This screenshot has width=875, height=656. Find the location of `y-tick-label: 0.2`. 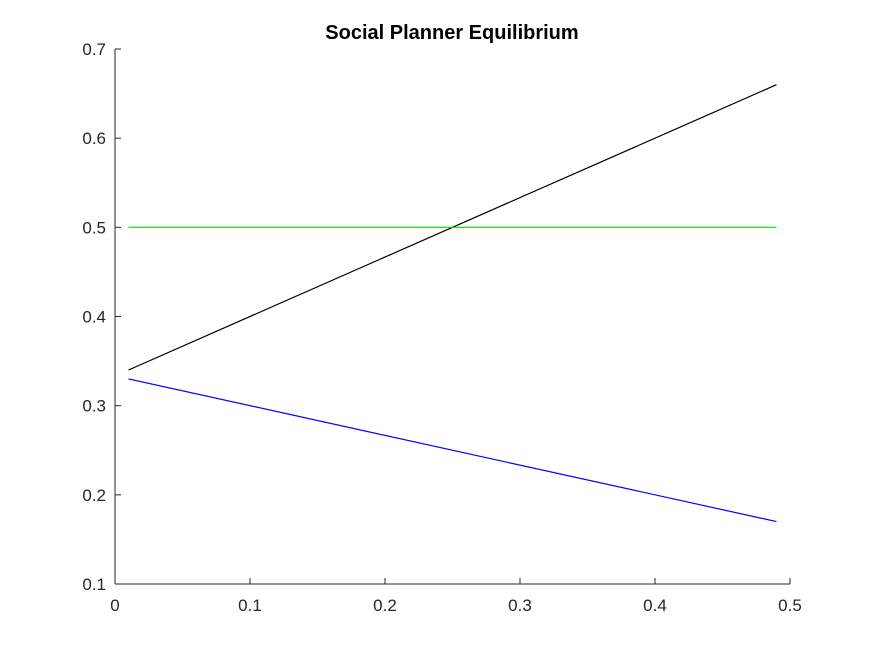

y-tick-label: 0.2 is located at coordinates (94, 495).